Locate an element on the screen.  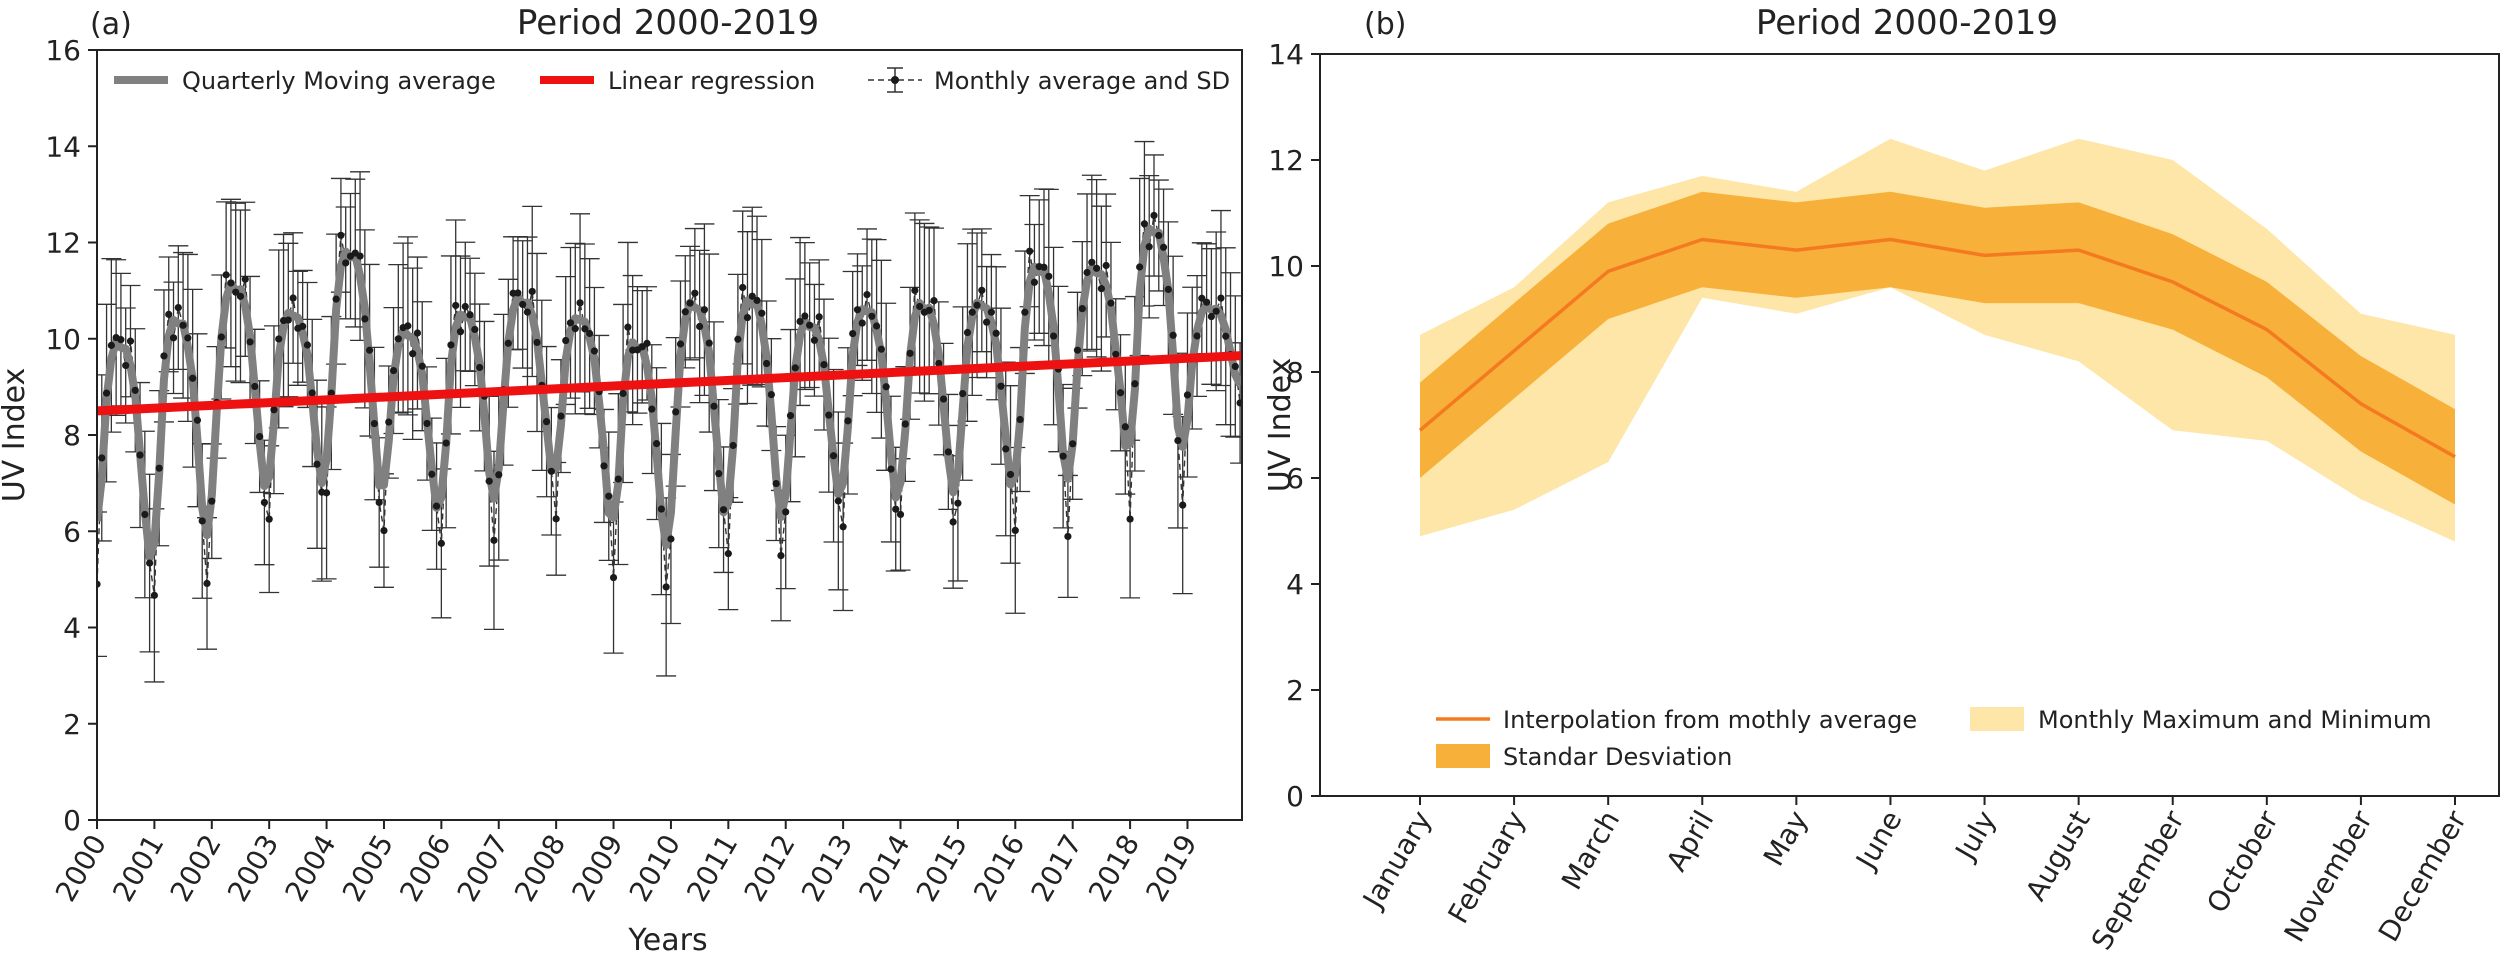
x-tick-label: January is located at coordinates (1396, 860).